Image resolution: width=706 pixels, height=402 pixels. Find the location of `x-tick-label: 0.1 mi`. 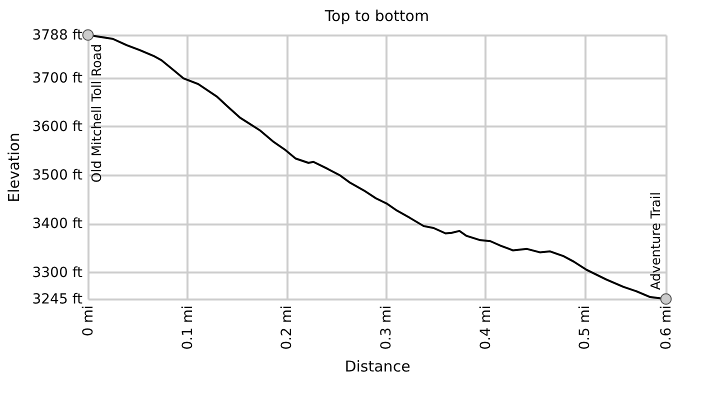

x-tick-label: 0.1 mi is located at coordinates (188, 328).